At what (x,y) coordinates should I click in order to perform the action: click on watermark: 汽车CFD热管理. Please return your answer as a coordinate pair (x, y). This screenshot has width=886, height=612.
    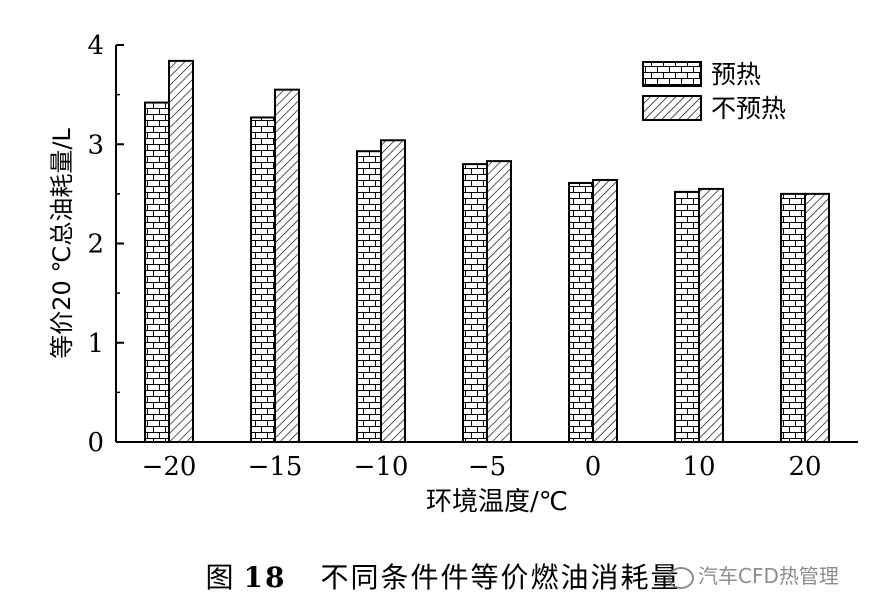
    Looking at the image, I should click on (753, 574).